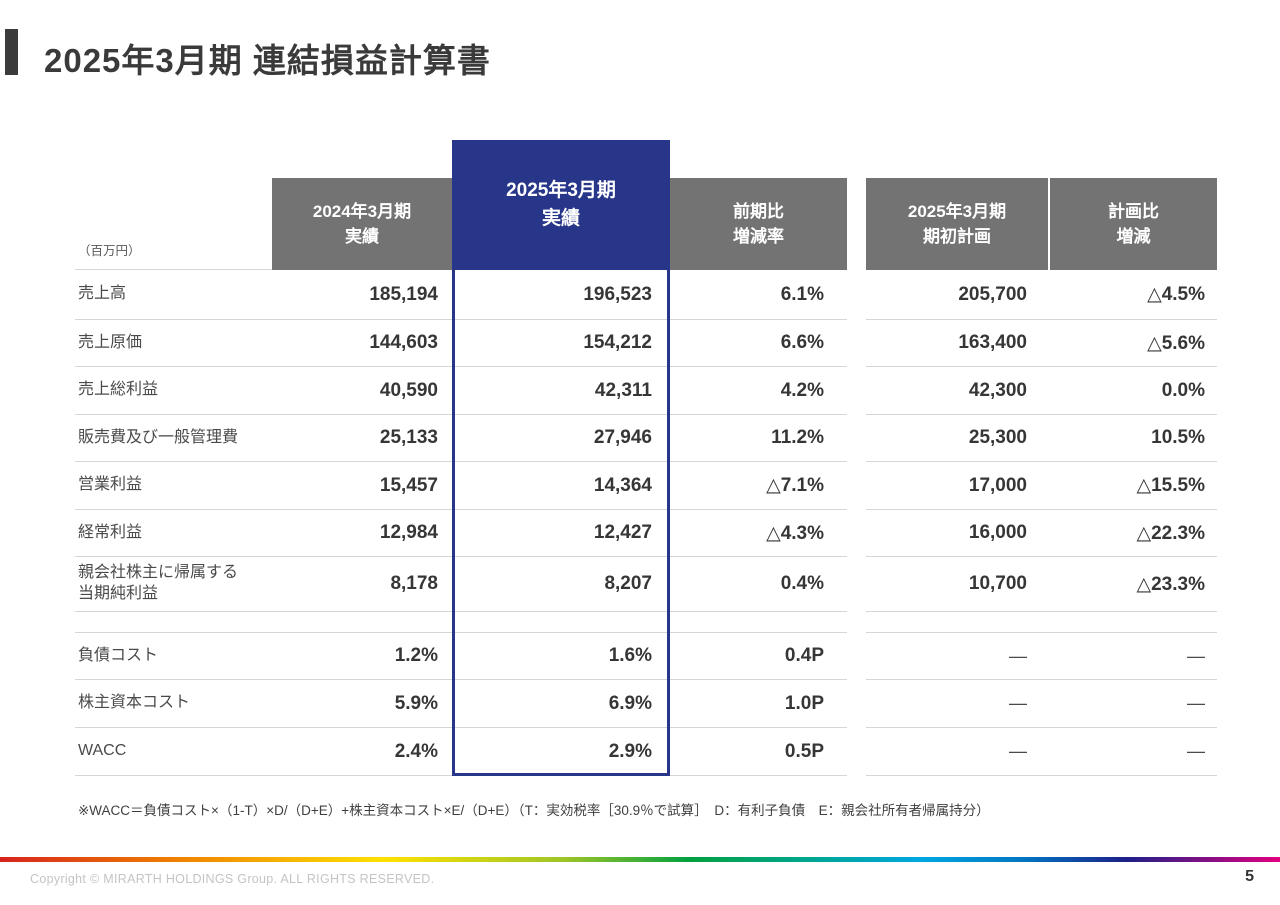 The height and width of the screenshot is (905, 1280). What do you see at coordinates (109, 251) in the screenshot?
I see `unit-label: （百万円）` at bounding box center [109, 251].